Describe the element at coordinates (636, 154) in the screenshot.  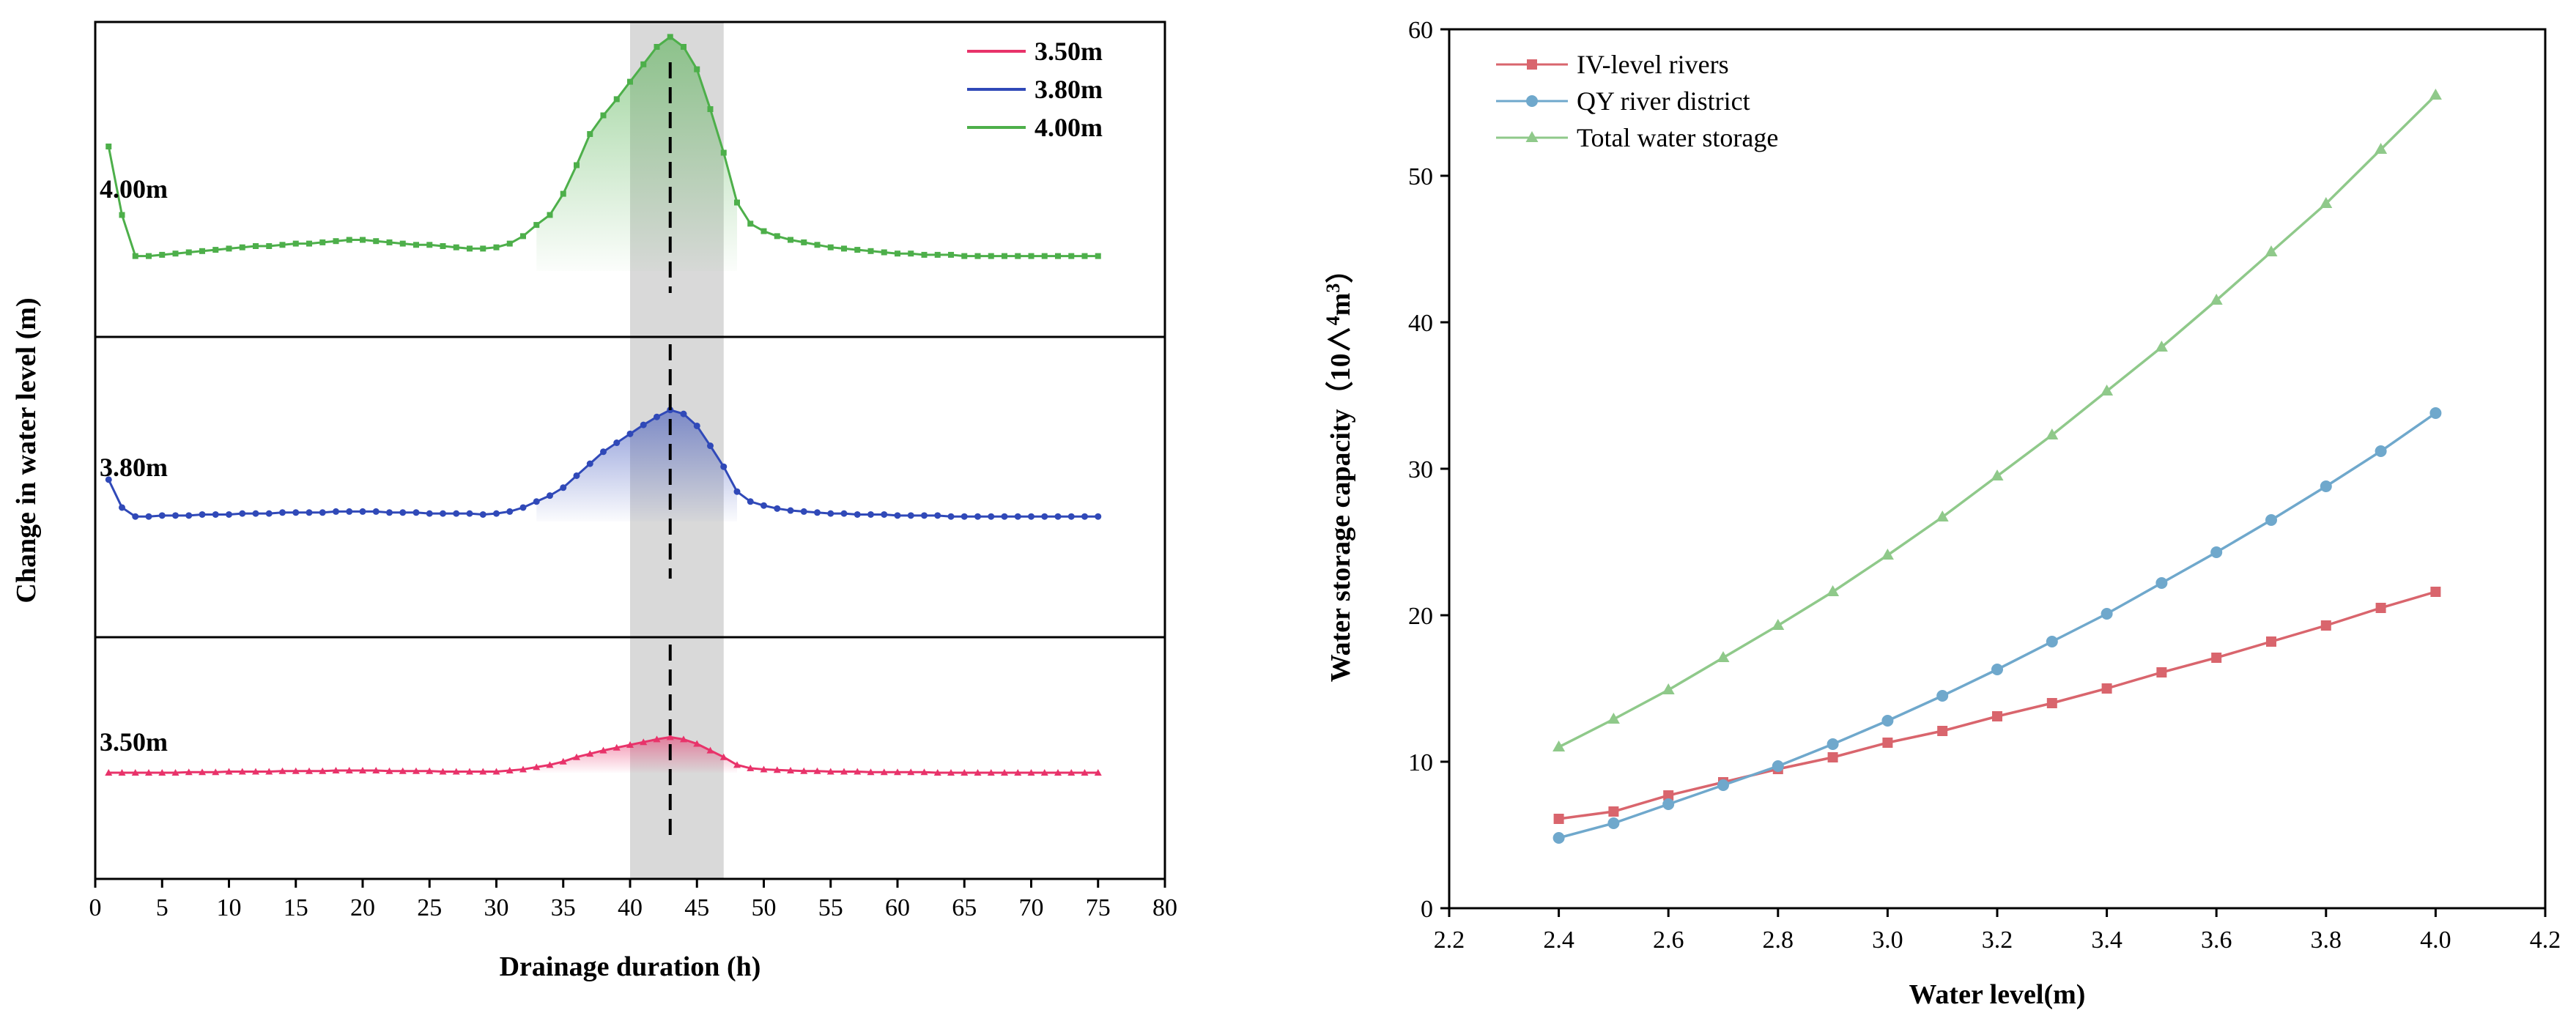
I see `peak-fill-4-00m` at that location.